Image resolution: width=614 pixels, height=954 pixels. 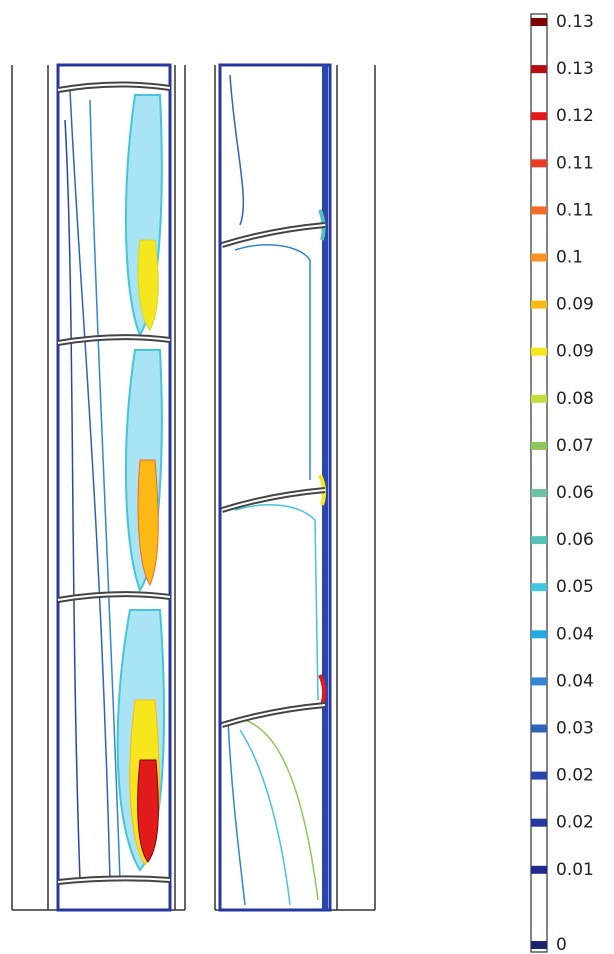 What do you see at coordinates (539, 483) in the screenshot?
I see `colorbar-frame` at bounding box center [539, 483].